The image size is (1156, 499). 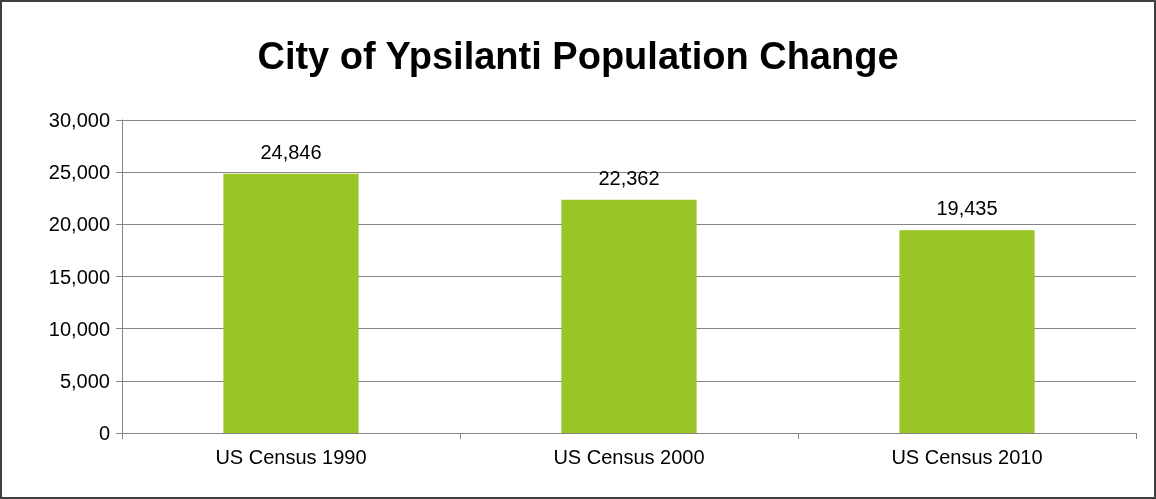 I want to click on y-tick-label: 20,000, so click(x=79, y=224).